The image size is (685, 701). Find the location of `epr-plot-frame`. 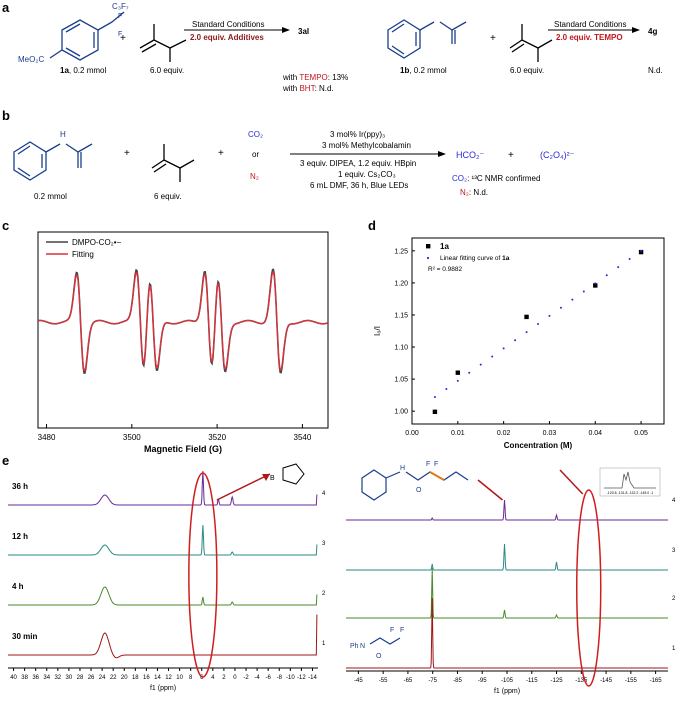

epr-plot-frame is located at coordinates (183, 330).